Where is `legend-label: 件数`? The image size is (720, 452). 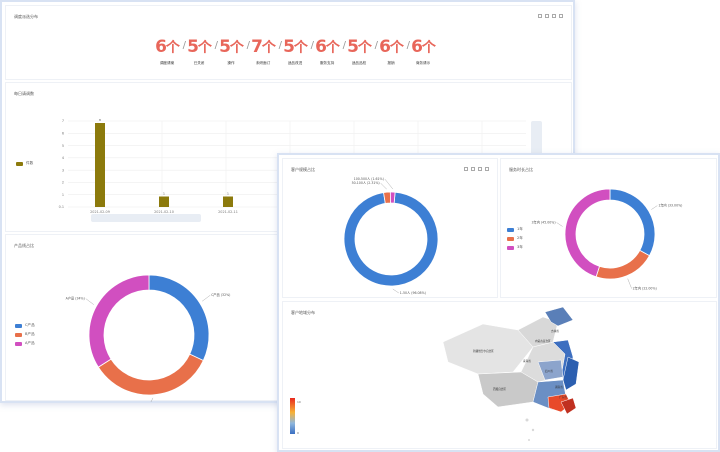 legend-label: 件数 is located at coordinates (30, 163).